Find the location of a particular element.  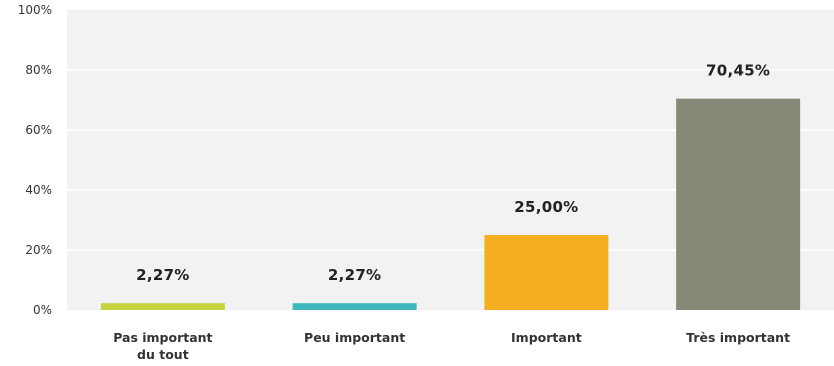

y-tick-label: 80% is located at coordinates (38, 70).